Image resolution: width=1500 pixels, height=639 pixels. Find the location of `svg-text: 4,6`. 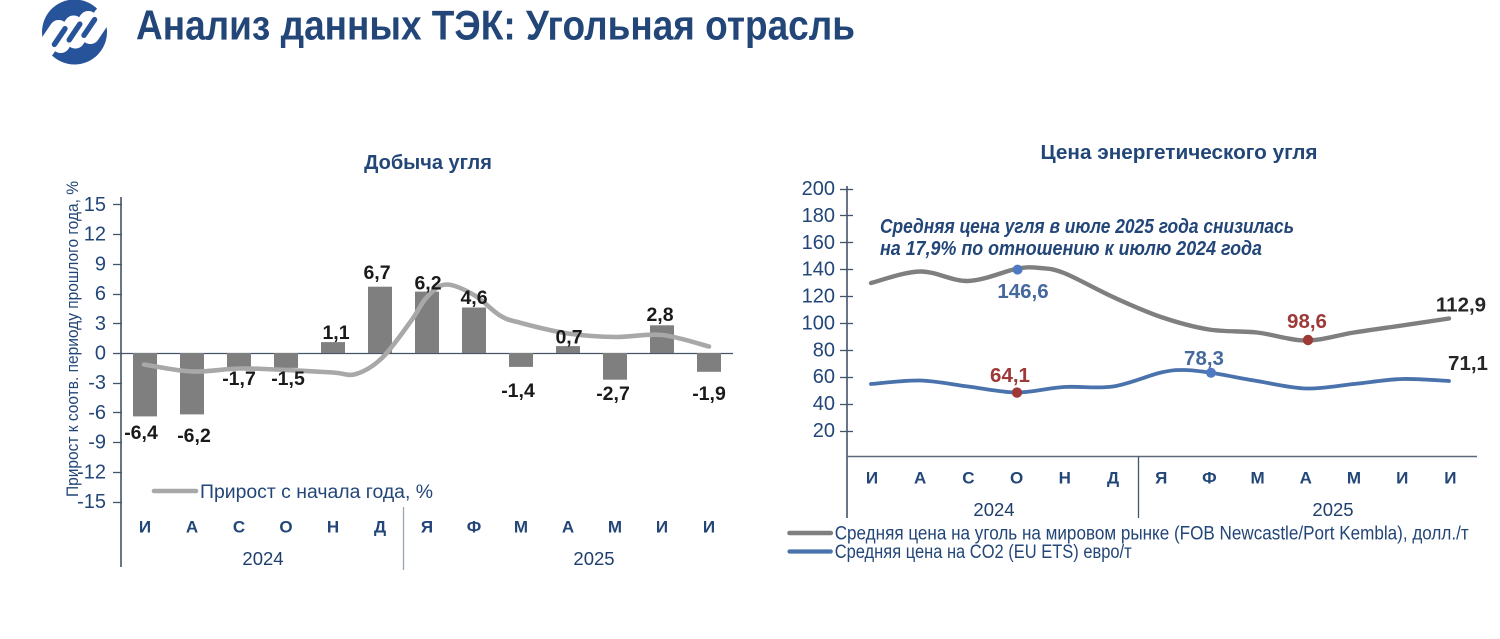

svg-text: 4,6 is located at coordinates (473, 298).